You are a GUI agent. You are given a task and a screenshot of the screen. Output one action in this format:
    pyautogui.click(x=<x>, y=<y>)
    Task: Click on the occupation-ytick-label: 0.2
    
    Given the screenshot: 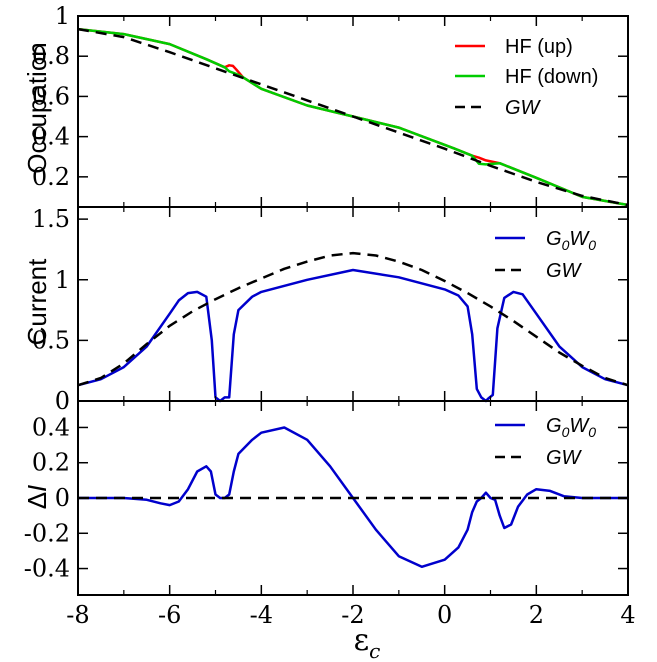 What is the action you would take?
    pyautogui.click(x=51, y=177)
    